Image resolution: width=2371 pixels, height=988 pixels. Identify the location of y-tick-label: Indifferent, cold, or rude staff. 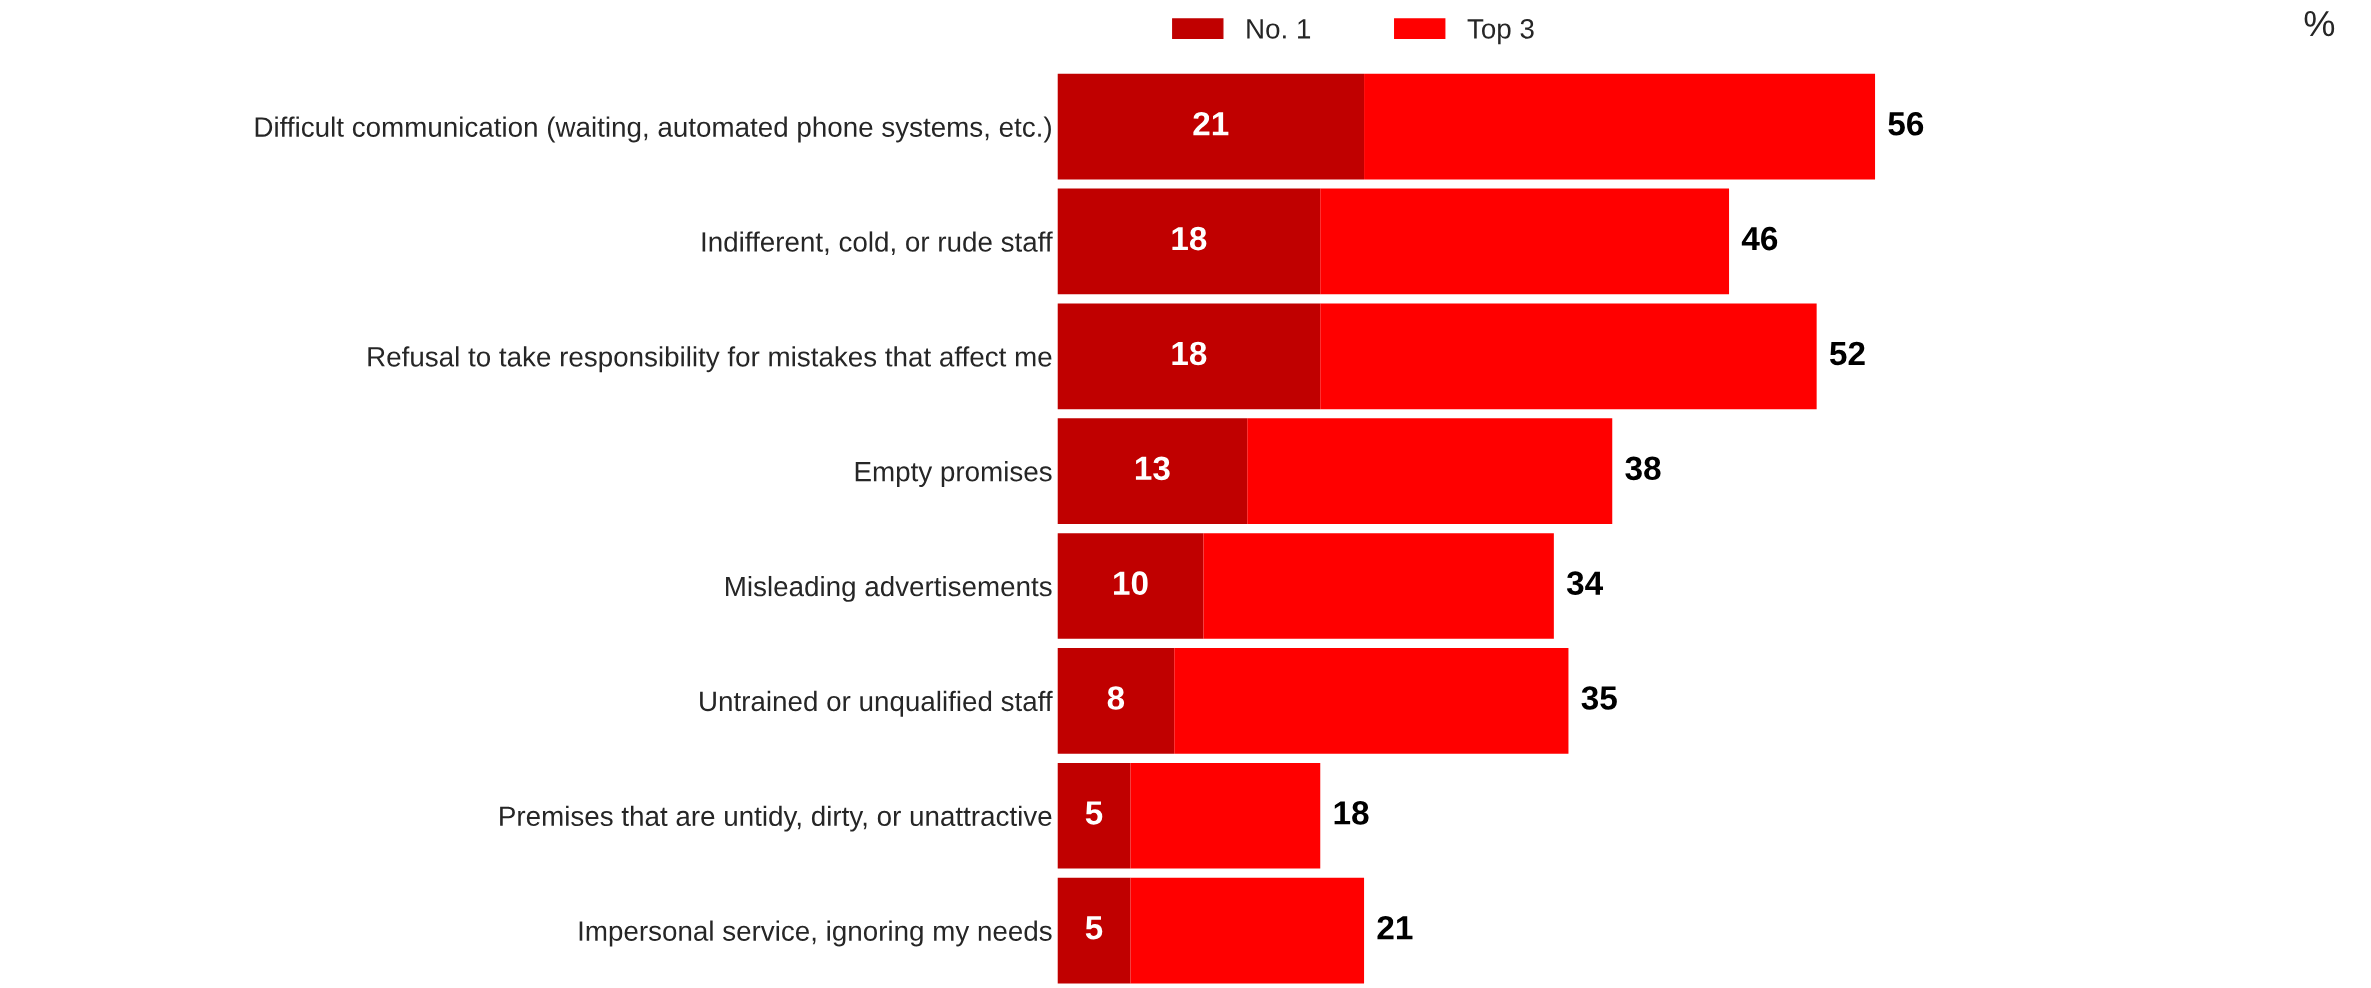
(877, 243).